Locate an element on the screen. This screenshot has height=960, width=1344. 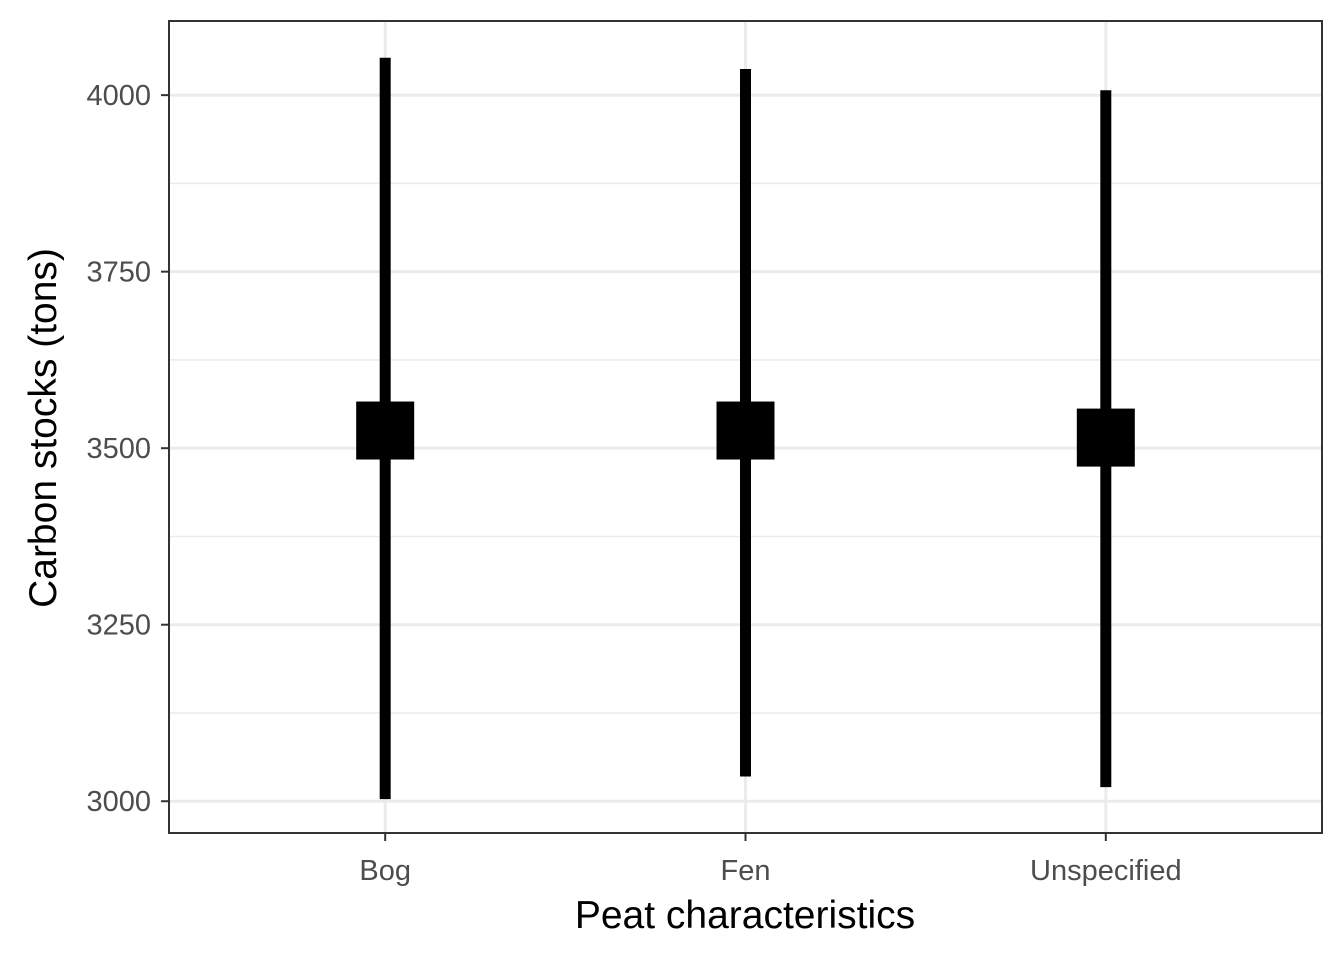
x-axis-title: Peat characteristics is located at coordinates (745, 915).